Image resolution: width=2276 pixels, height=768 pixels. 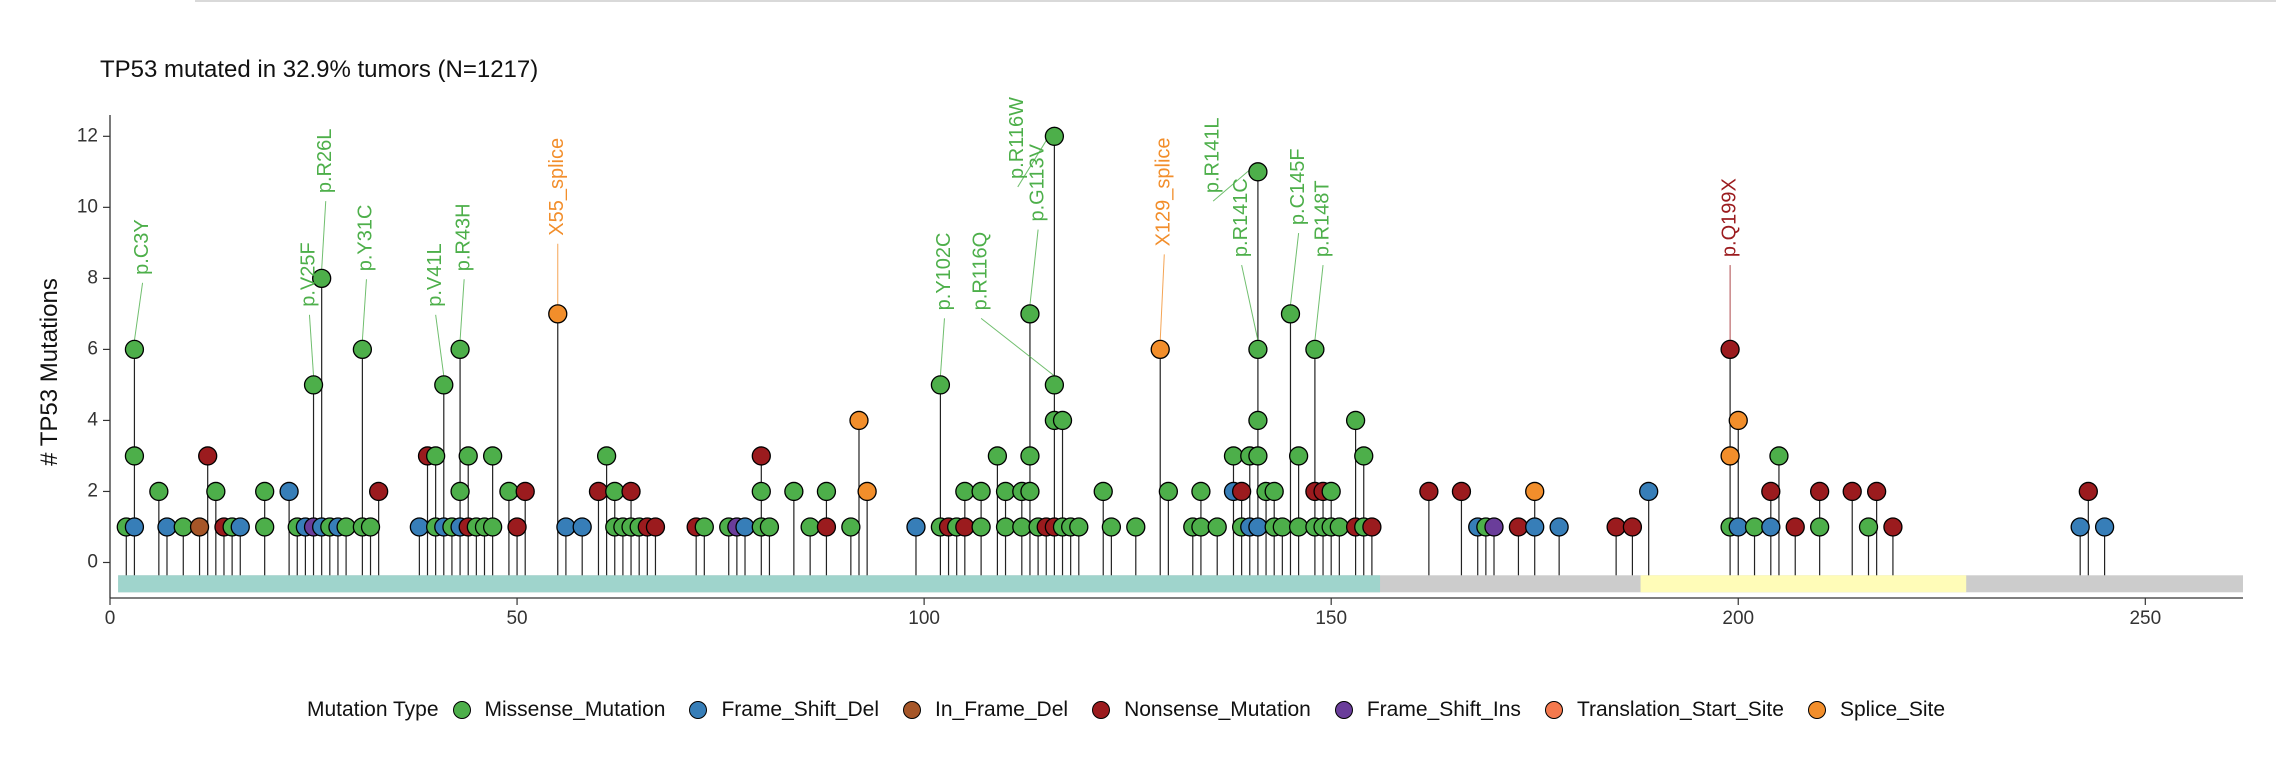 What do you see at coordinates (435, 274) in the screenshot?
I see `annotation-label: p.V41L` at bounding box center [435, 274].